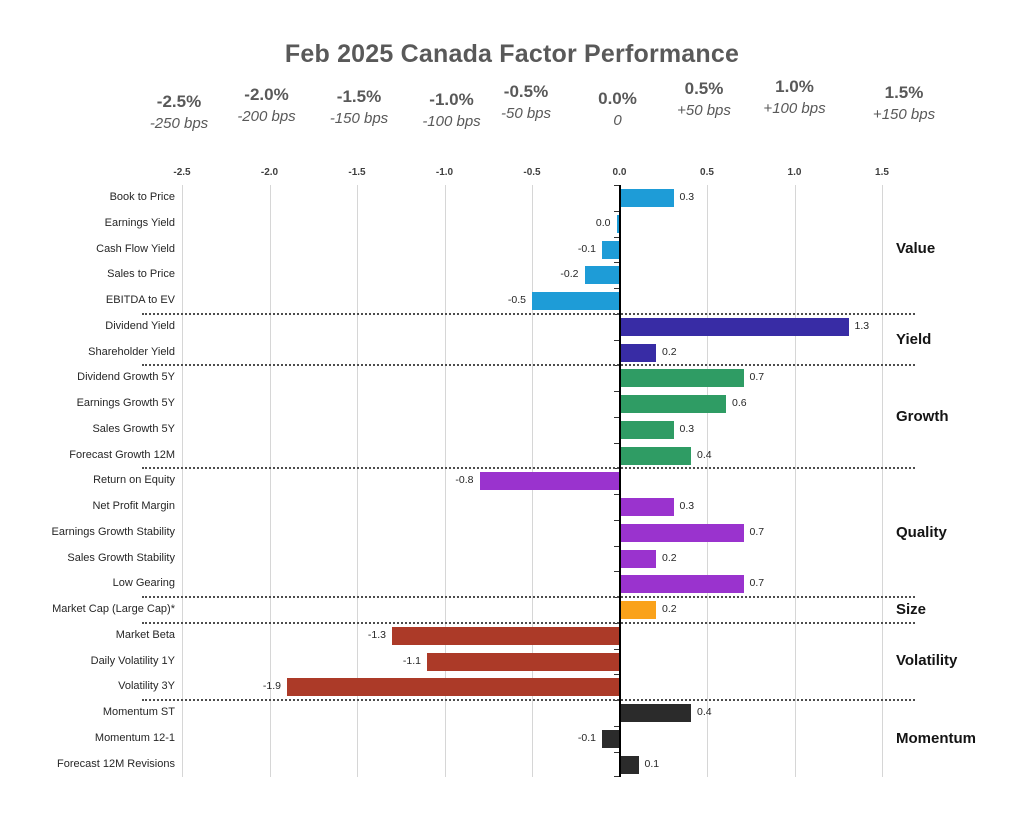 The image size is (1024, 827). I want to click on axis-tick-label: -2.5, so click(182, 172).